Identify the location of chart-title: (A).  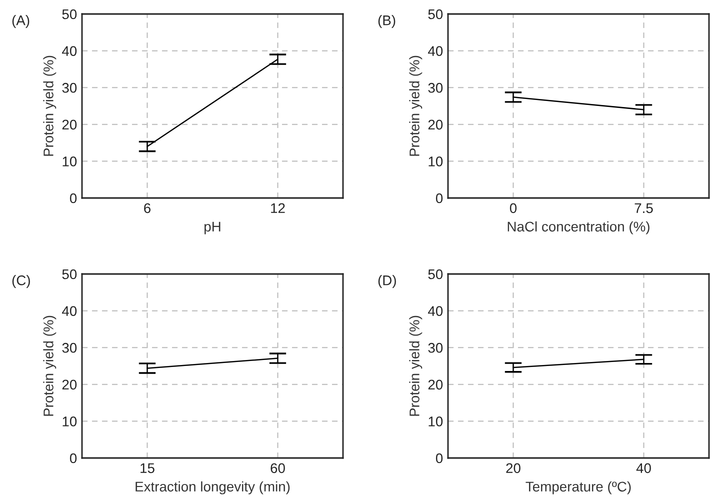
(21, 21).